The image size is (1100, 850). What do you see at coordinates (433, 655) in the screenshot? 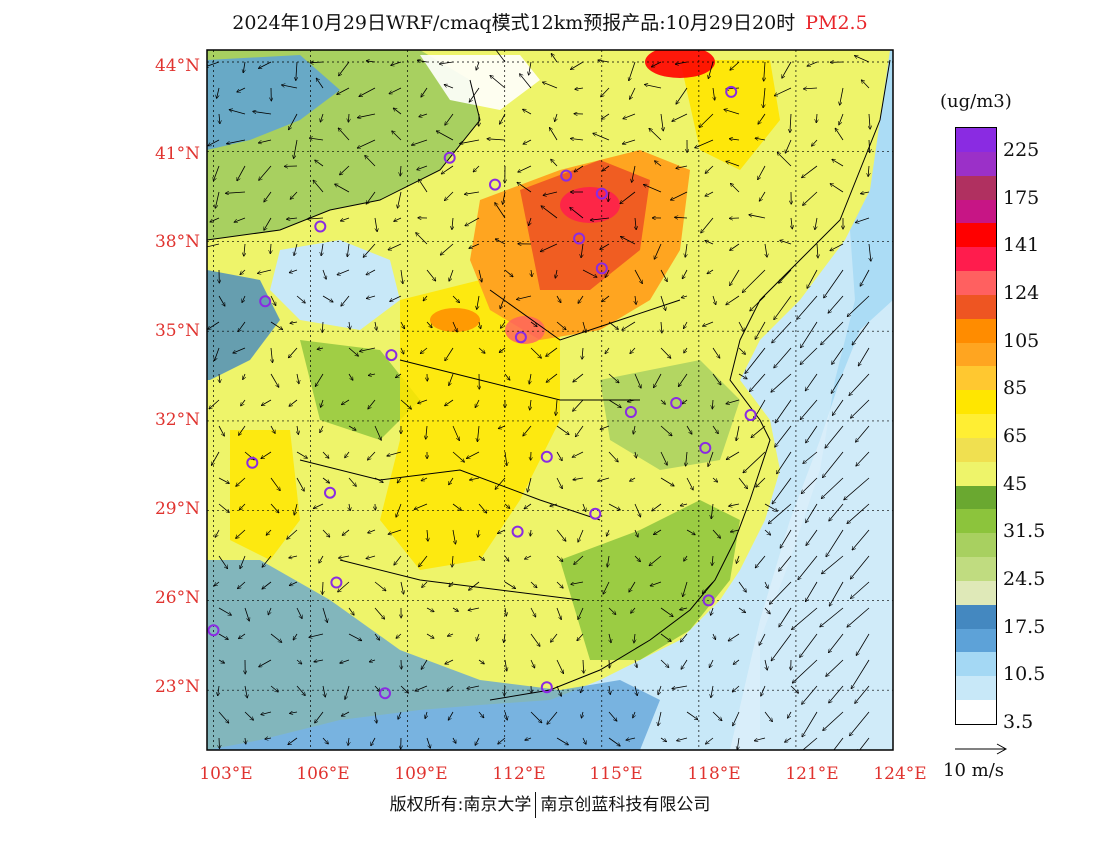
I see `south-blue` at bounding box center [433, 655].